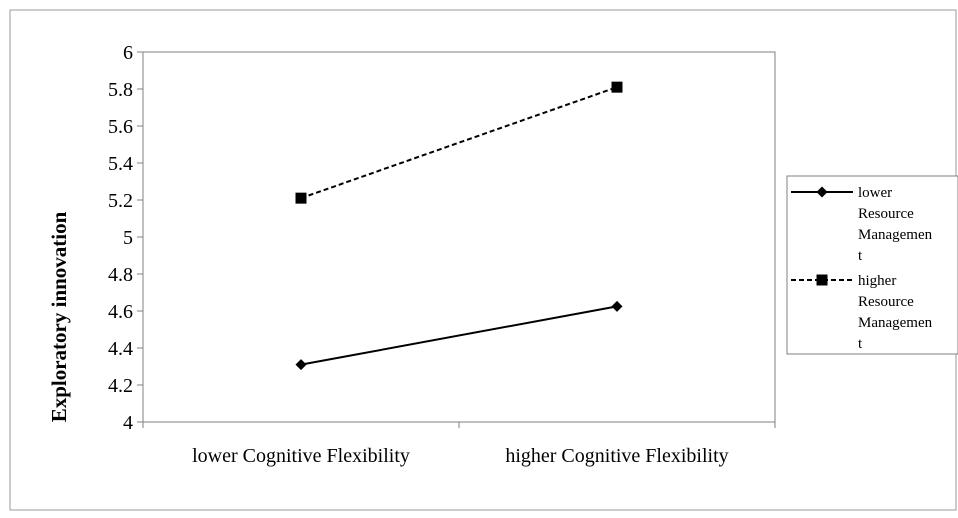 Image resolution: width=958 pixels, height=518 pixels. What do you see at coordinates (120, 349) in the screenshot?
I see `y-tick-label: 4.4` at bounding box center [120, 349].